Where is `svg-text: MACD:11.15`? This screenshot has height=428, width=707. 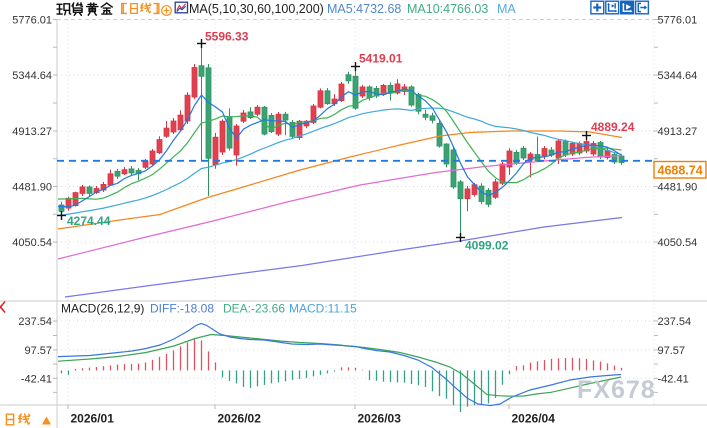
svg-text: MACD:11.15 is located at coordinates (323, 309).